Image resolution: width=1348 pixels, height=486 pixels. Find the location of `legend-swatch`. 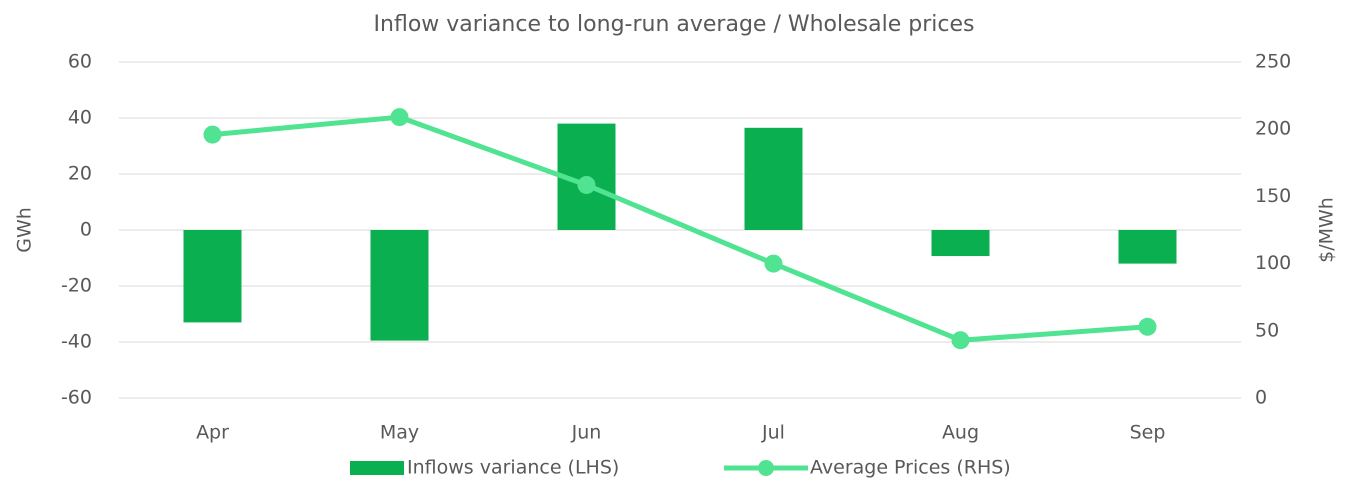

legend-swatch is located at coordinates (377, 468).